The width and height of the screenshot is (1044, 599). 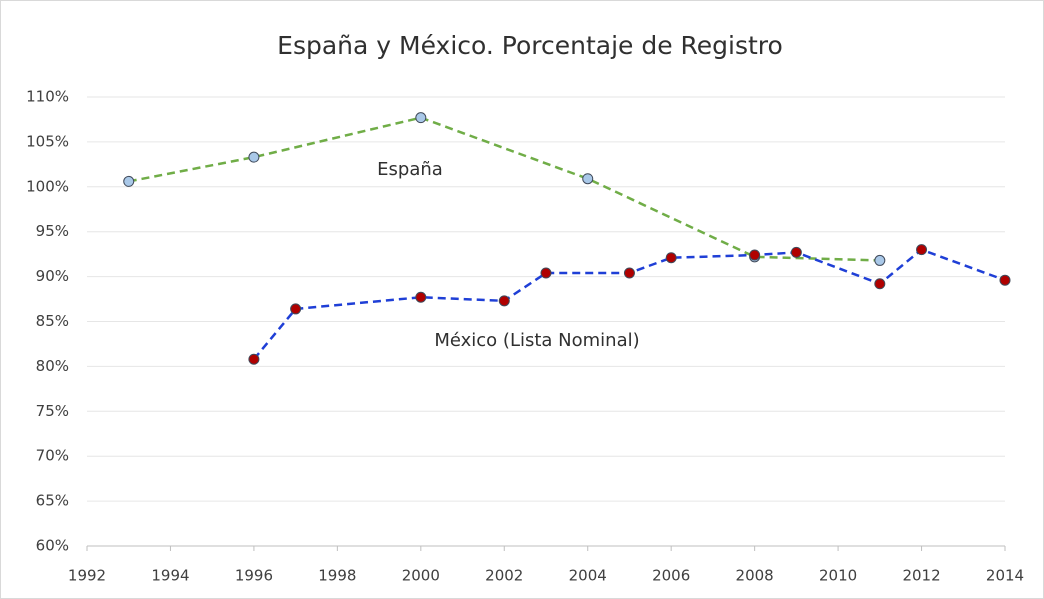 I want to click on x-tick-label: 2000, so click(x=421, y=576).